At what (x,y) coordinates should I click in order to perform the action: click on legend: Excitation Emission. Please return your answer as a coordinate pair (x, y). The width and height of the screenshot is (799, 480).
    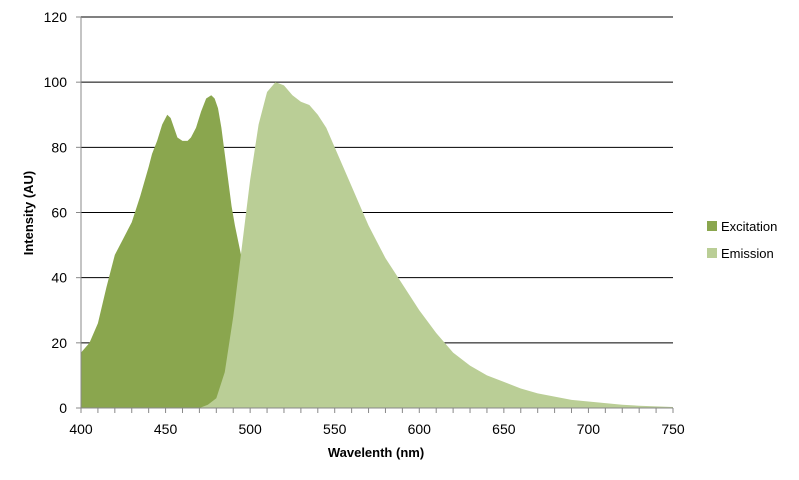
    Looking at the image, I should click on (742, 240).